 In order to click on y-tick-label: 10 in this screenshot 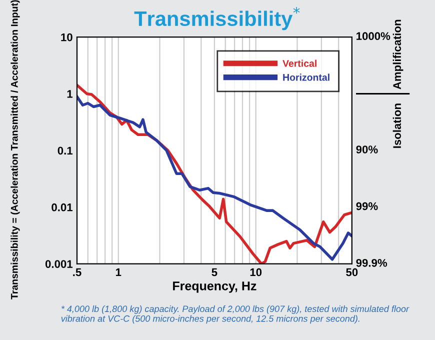, I will do `click(66, 37)`.